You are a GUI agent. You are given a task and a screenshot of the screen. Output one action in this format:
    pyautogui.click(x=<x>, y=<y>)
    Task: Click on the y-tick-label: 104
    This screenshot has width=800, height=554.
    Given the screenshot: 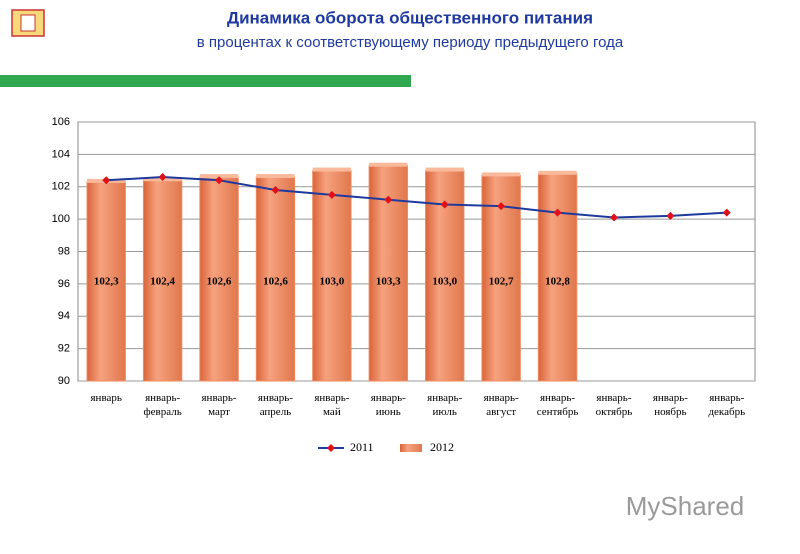 What is the action you would take?
    pyautogui.click(x=61, y=154)
    